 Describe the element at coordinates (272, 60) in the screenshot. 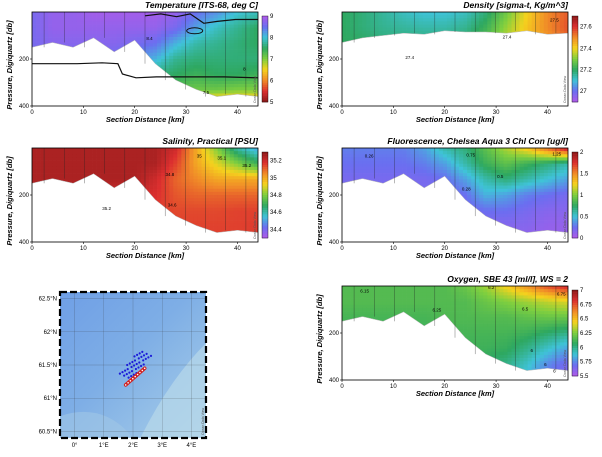

I see `colorbar-tick-label: 7` at that location.